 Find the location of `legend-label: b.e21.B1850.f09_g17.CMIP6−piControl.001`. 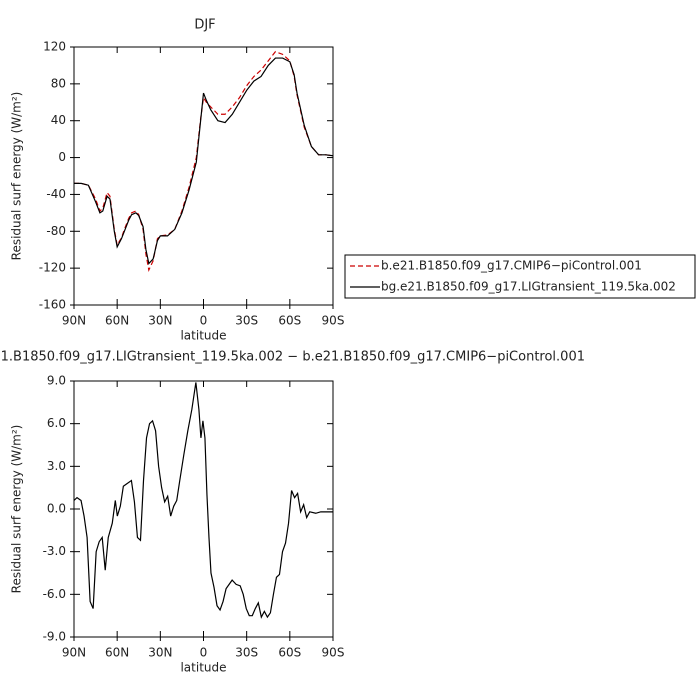

legend-label: b.e21.B1850.f09_g17.CMIP6−piControl.001 is located at coordinates (511, 266).